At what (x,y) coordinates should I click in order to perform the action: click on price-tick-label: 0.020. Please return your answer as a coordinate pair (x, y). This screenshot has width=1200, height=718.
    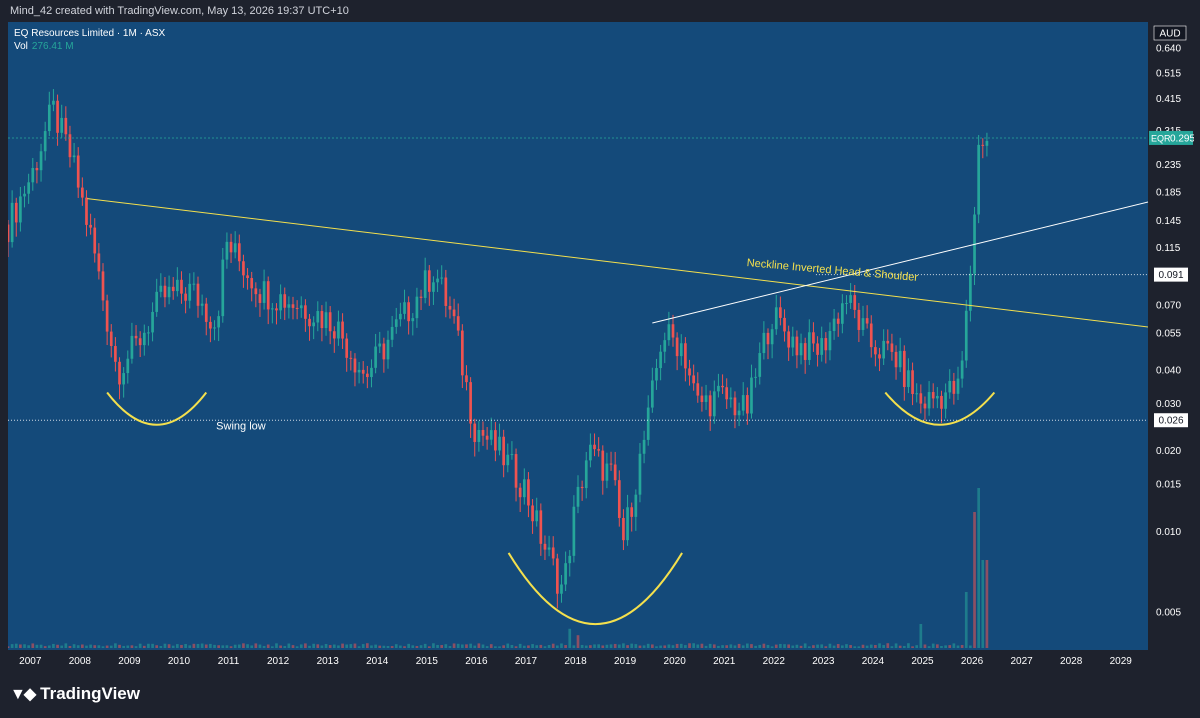
    Looking at the image, I should click on (1168, 451).